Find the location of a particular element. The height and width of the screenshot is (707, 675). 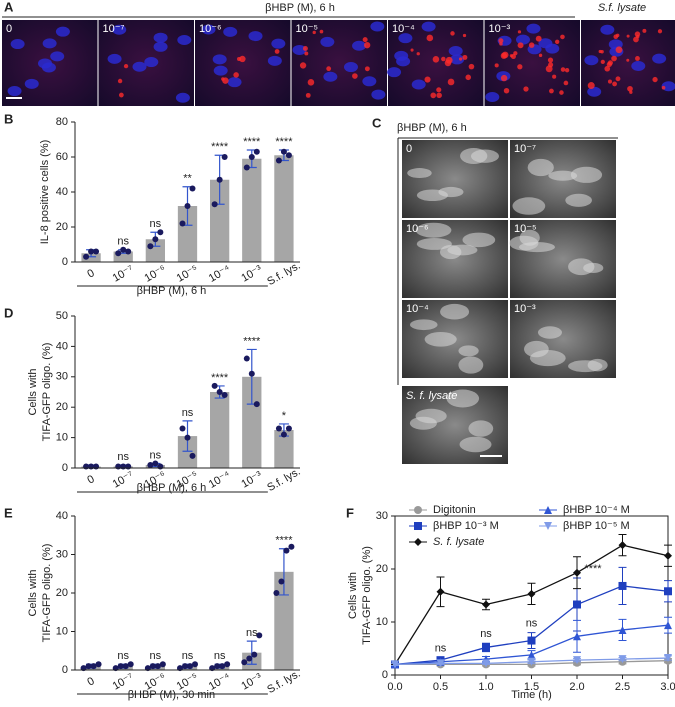

x-axis-label: βHBP (M), 30 min is located at coordinates (171, 695).